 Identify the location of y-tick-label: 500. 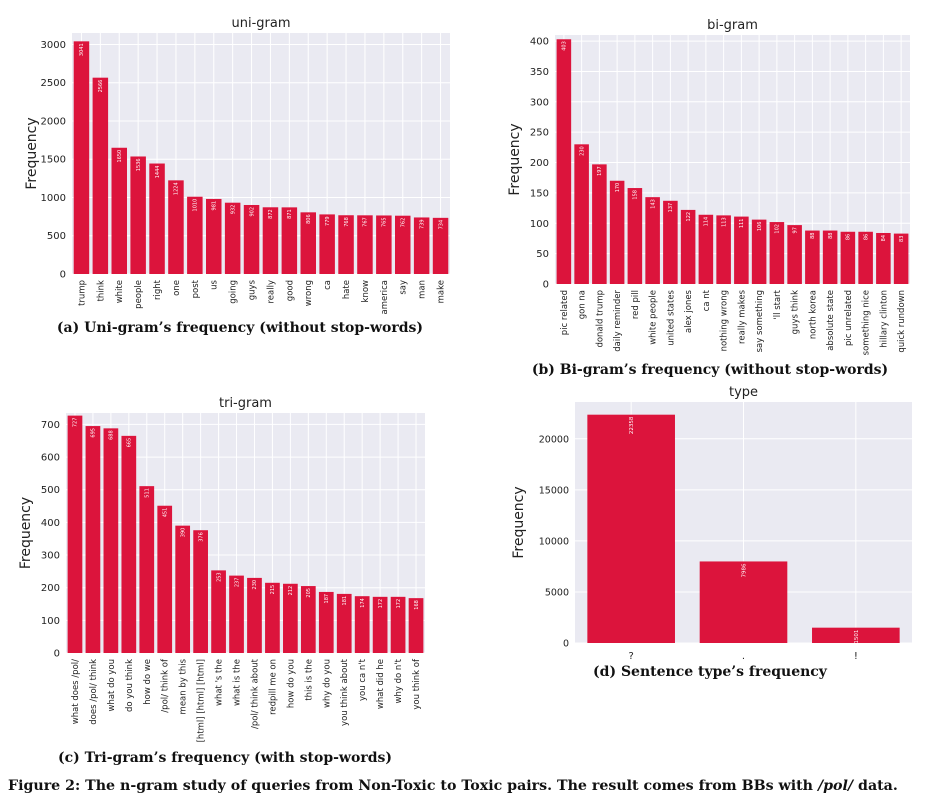
(56, 236).